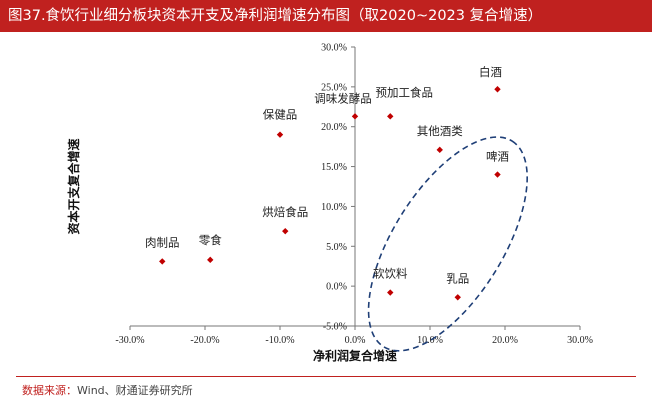 This screenshot has width=652, height=402. I want to click on data-point-label: 软饮料, so click(390, 274).